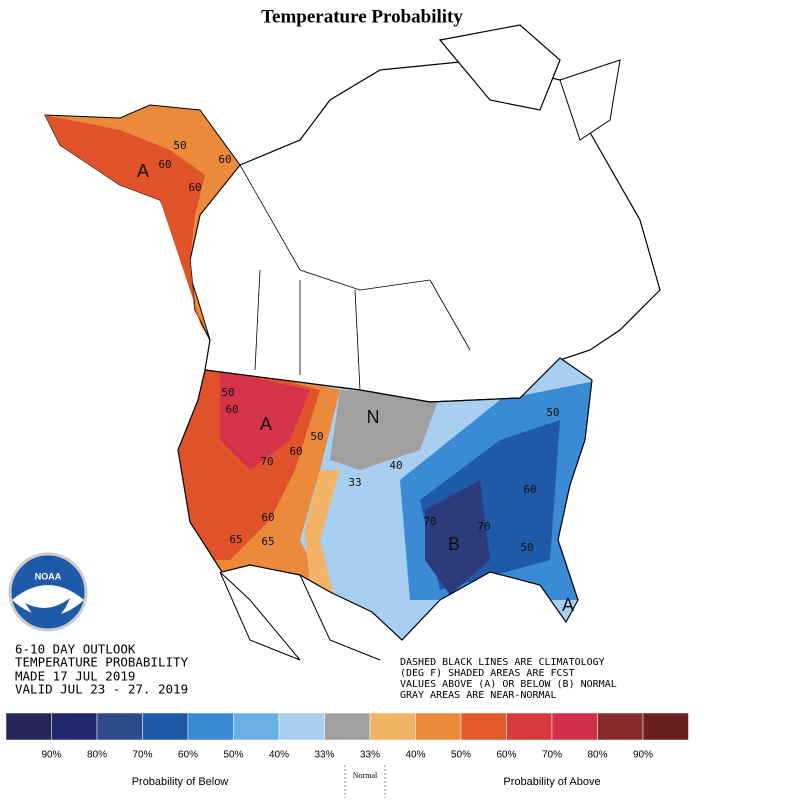  I want to click on legend-below-label: Probability of Below, so click(180, 782).